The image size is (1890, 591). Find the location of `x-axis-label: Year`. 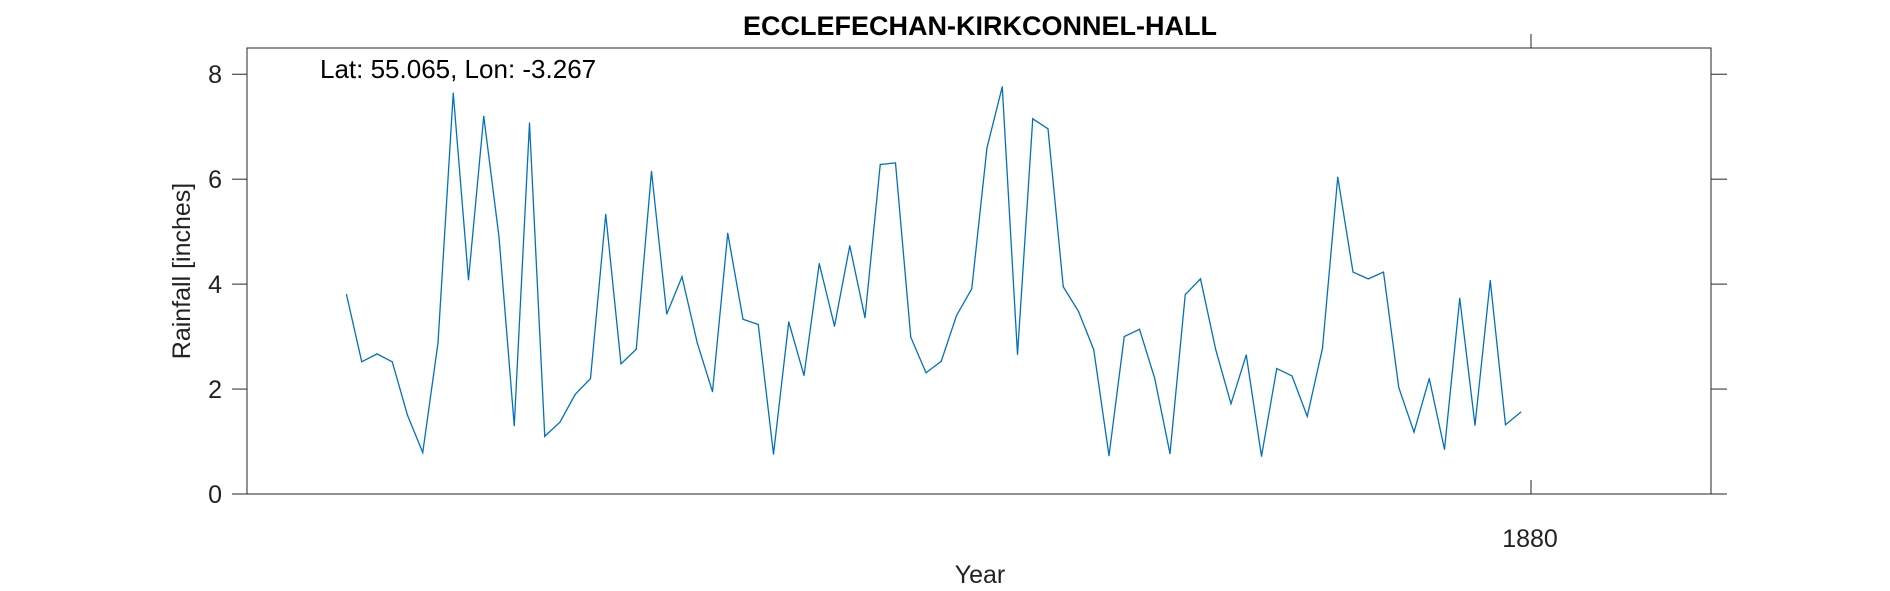

x-axis-label: Year is located at coordinates (980, 575).